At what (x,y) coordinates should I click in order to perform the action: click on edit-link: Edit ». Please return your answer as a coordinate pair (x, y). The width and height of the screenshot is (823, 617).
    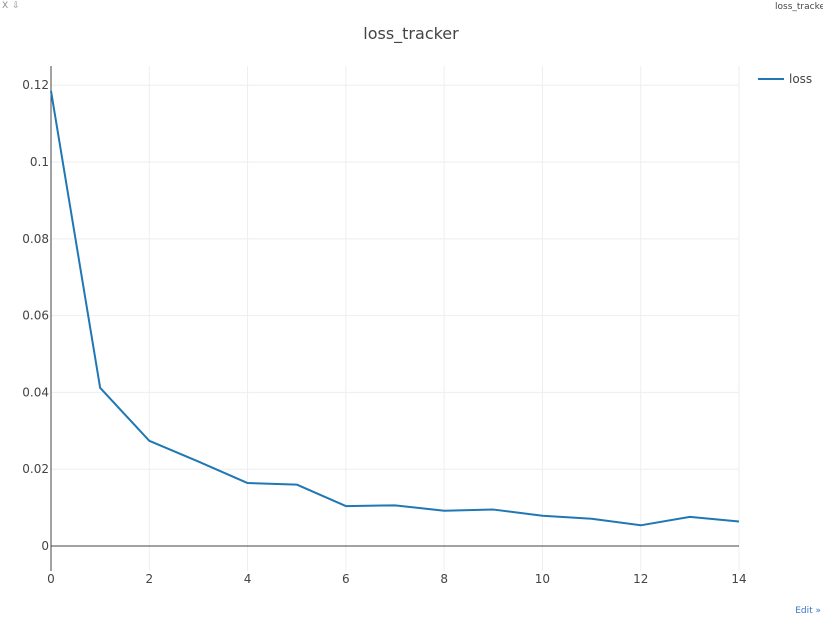
    Looking at the image, I should click on (808, 611).